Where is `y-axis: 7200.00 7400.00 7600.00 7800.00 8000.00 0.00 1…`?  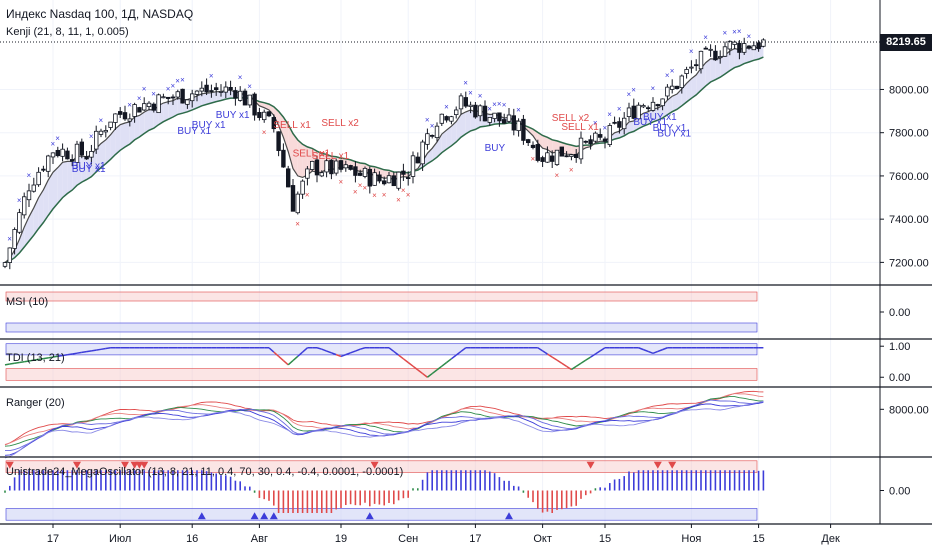
y-axis: 7200.00 7400.00 7600.00 7800.00 8000.00 0.00 1… is located at coordinates (904, 291).